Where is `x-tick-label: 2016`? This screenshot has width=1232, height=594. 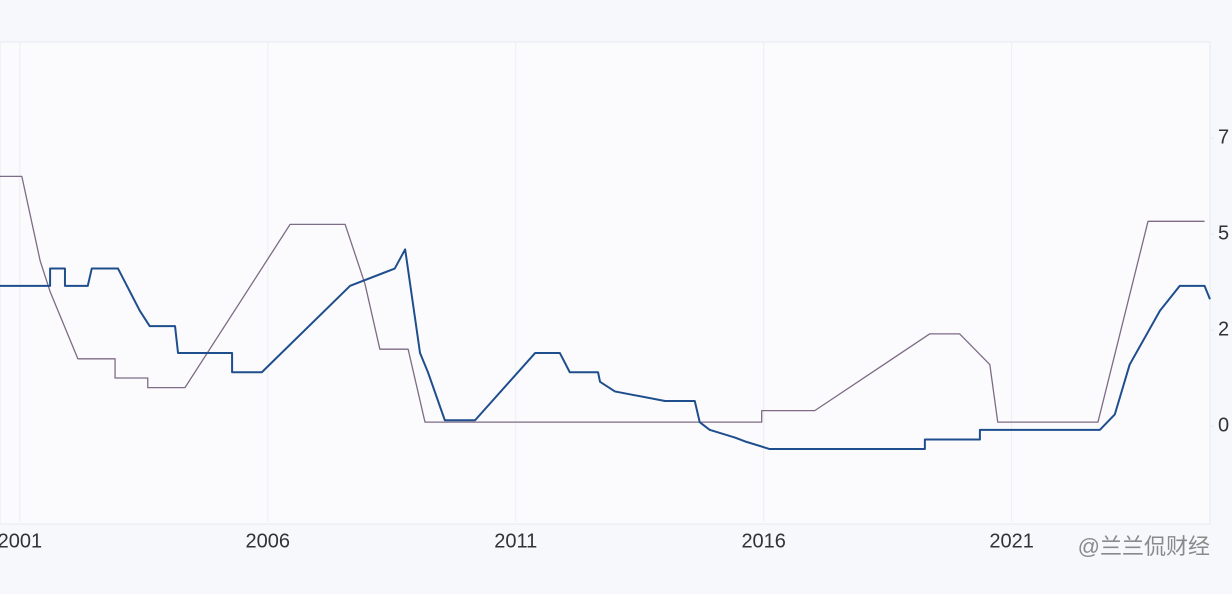
x-tick-label: 2016 is located at coordinates (763, 541).